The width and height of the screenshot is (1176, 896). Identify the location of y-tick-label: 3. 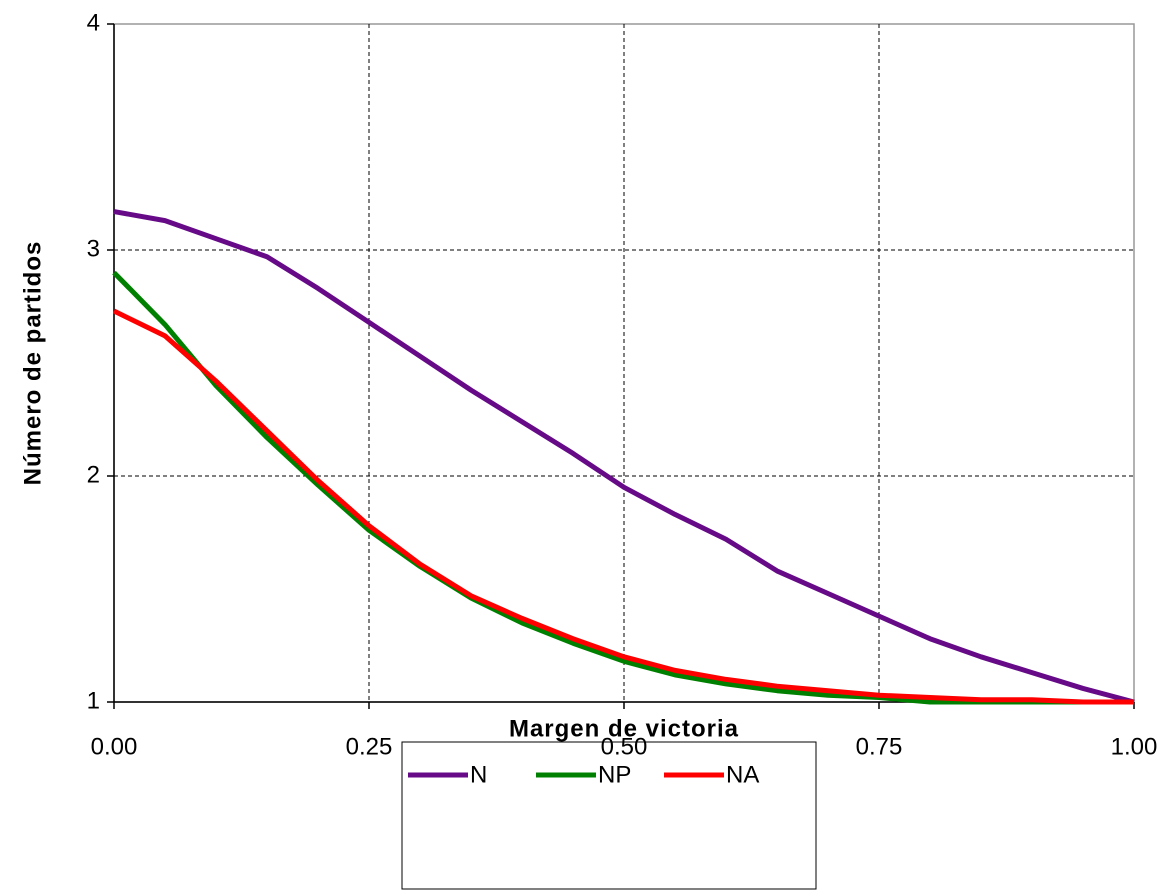
(93, 248).